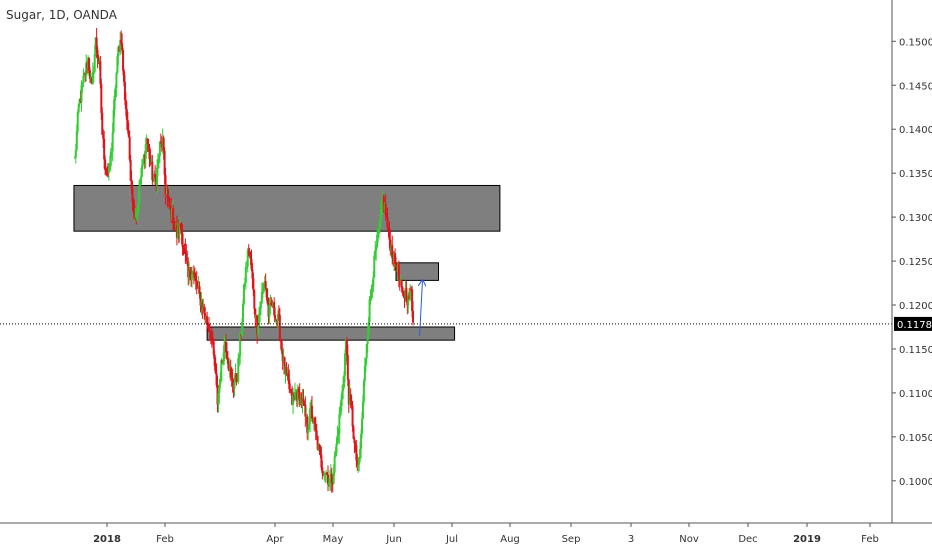 Image resolution: width=932 pixels, height=554 pixels. I want to click on projection-arrow, so click(421, 308).